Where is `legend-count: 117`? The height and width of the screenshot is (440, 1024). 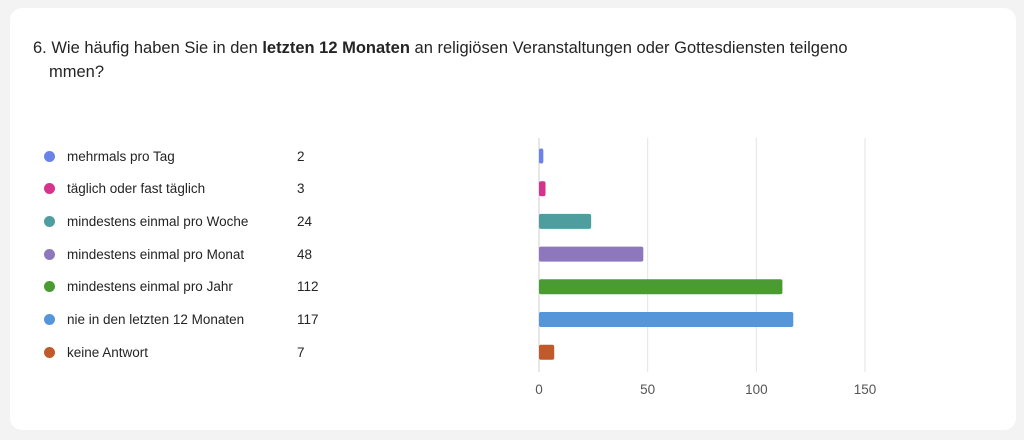
legend-count: 117 is located at coordinates (308, 319).